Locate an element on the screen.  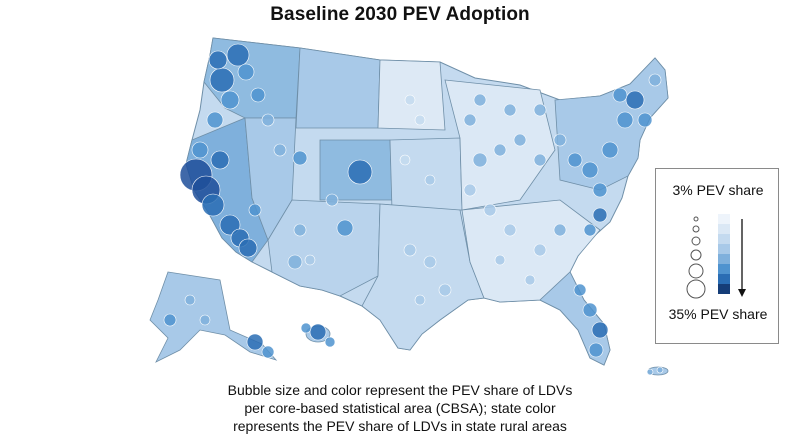
legend-min-label: 3% PEV share is located at coordinates (718, 190).